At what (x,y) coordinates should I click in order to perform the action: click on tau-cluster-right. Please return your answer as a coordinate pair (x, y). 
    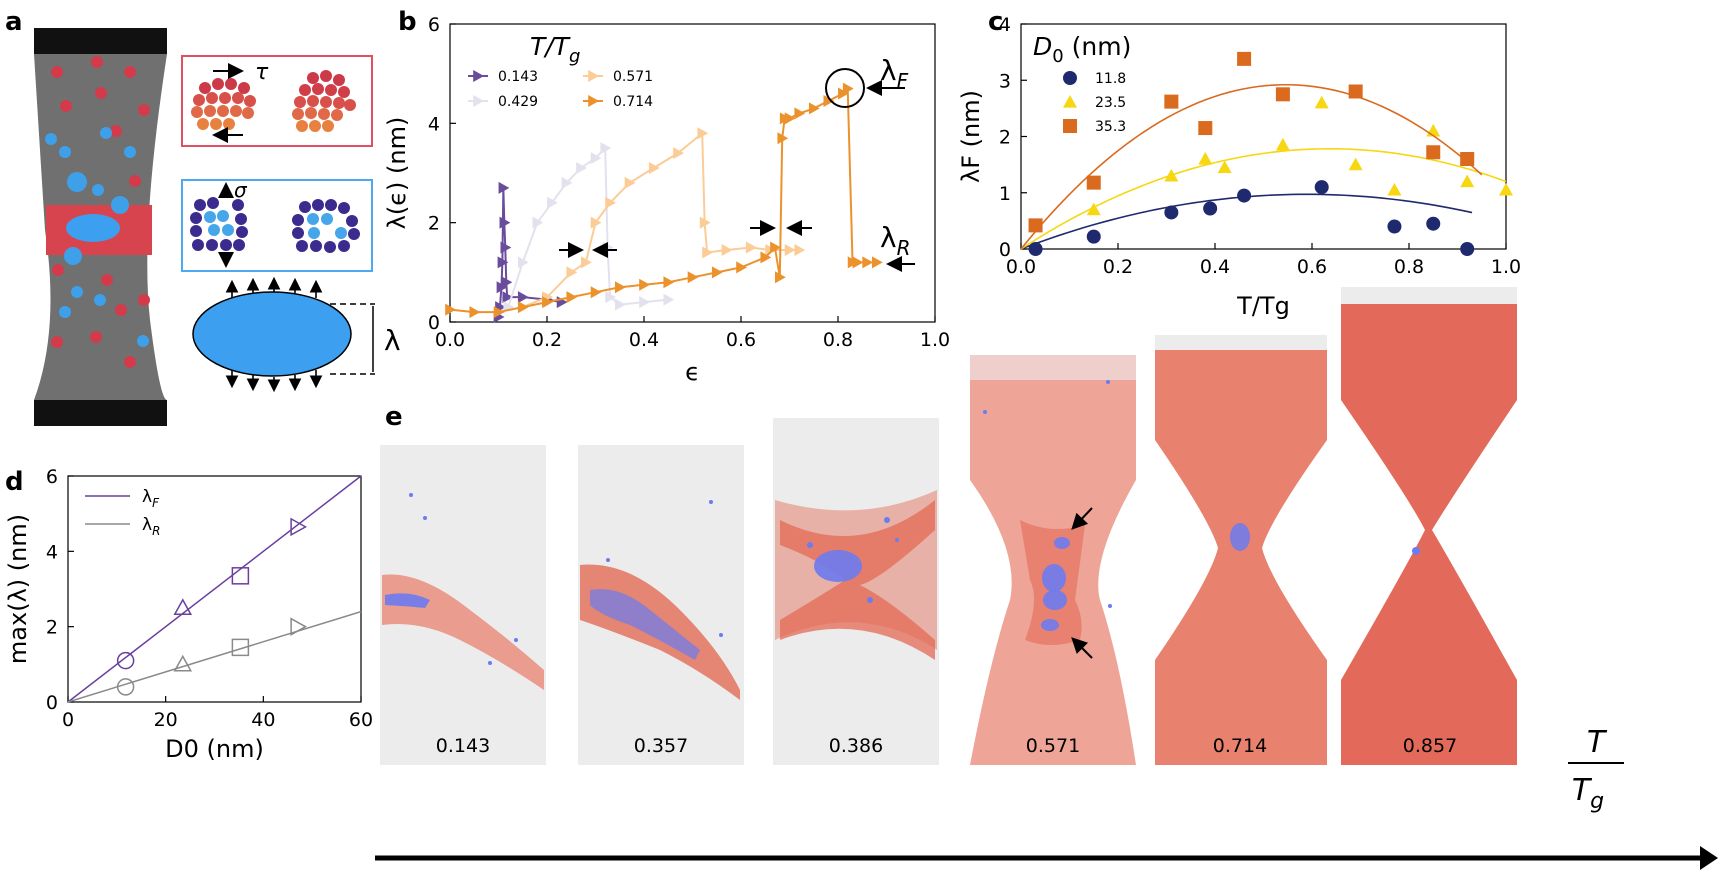
    Looking at the image, I should click on (324, 101).